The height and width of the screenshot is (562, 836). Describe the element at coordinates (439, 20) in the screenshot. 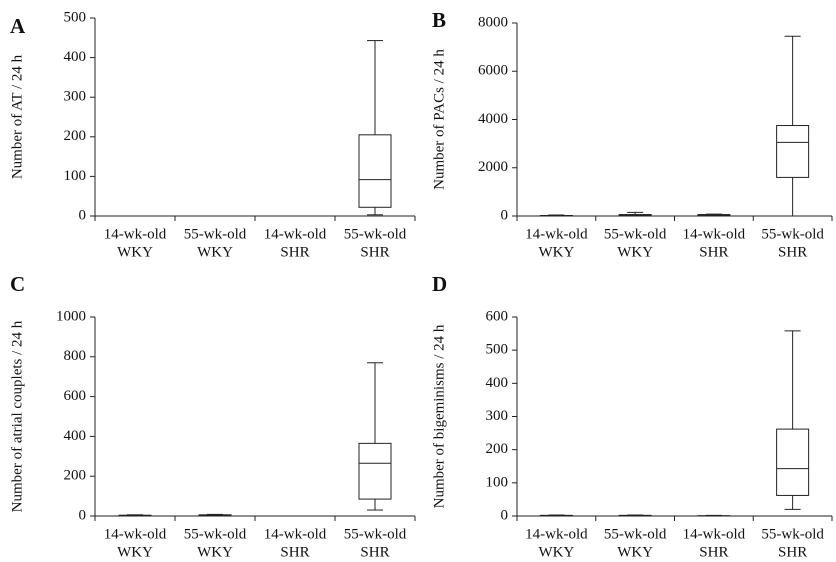

I see `panel-label: B` at that location.